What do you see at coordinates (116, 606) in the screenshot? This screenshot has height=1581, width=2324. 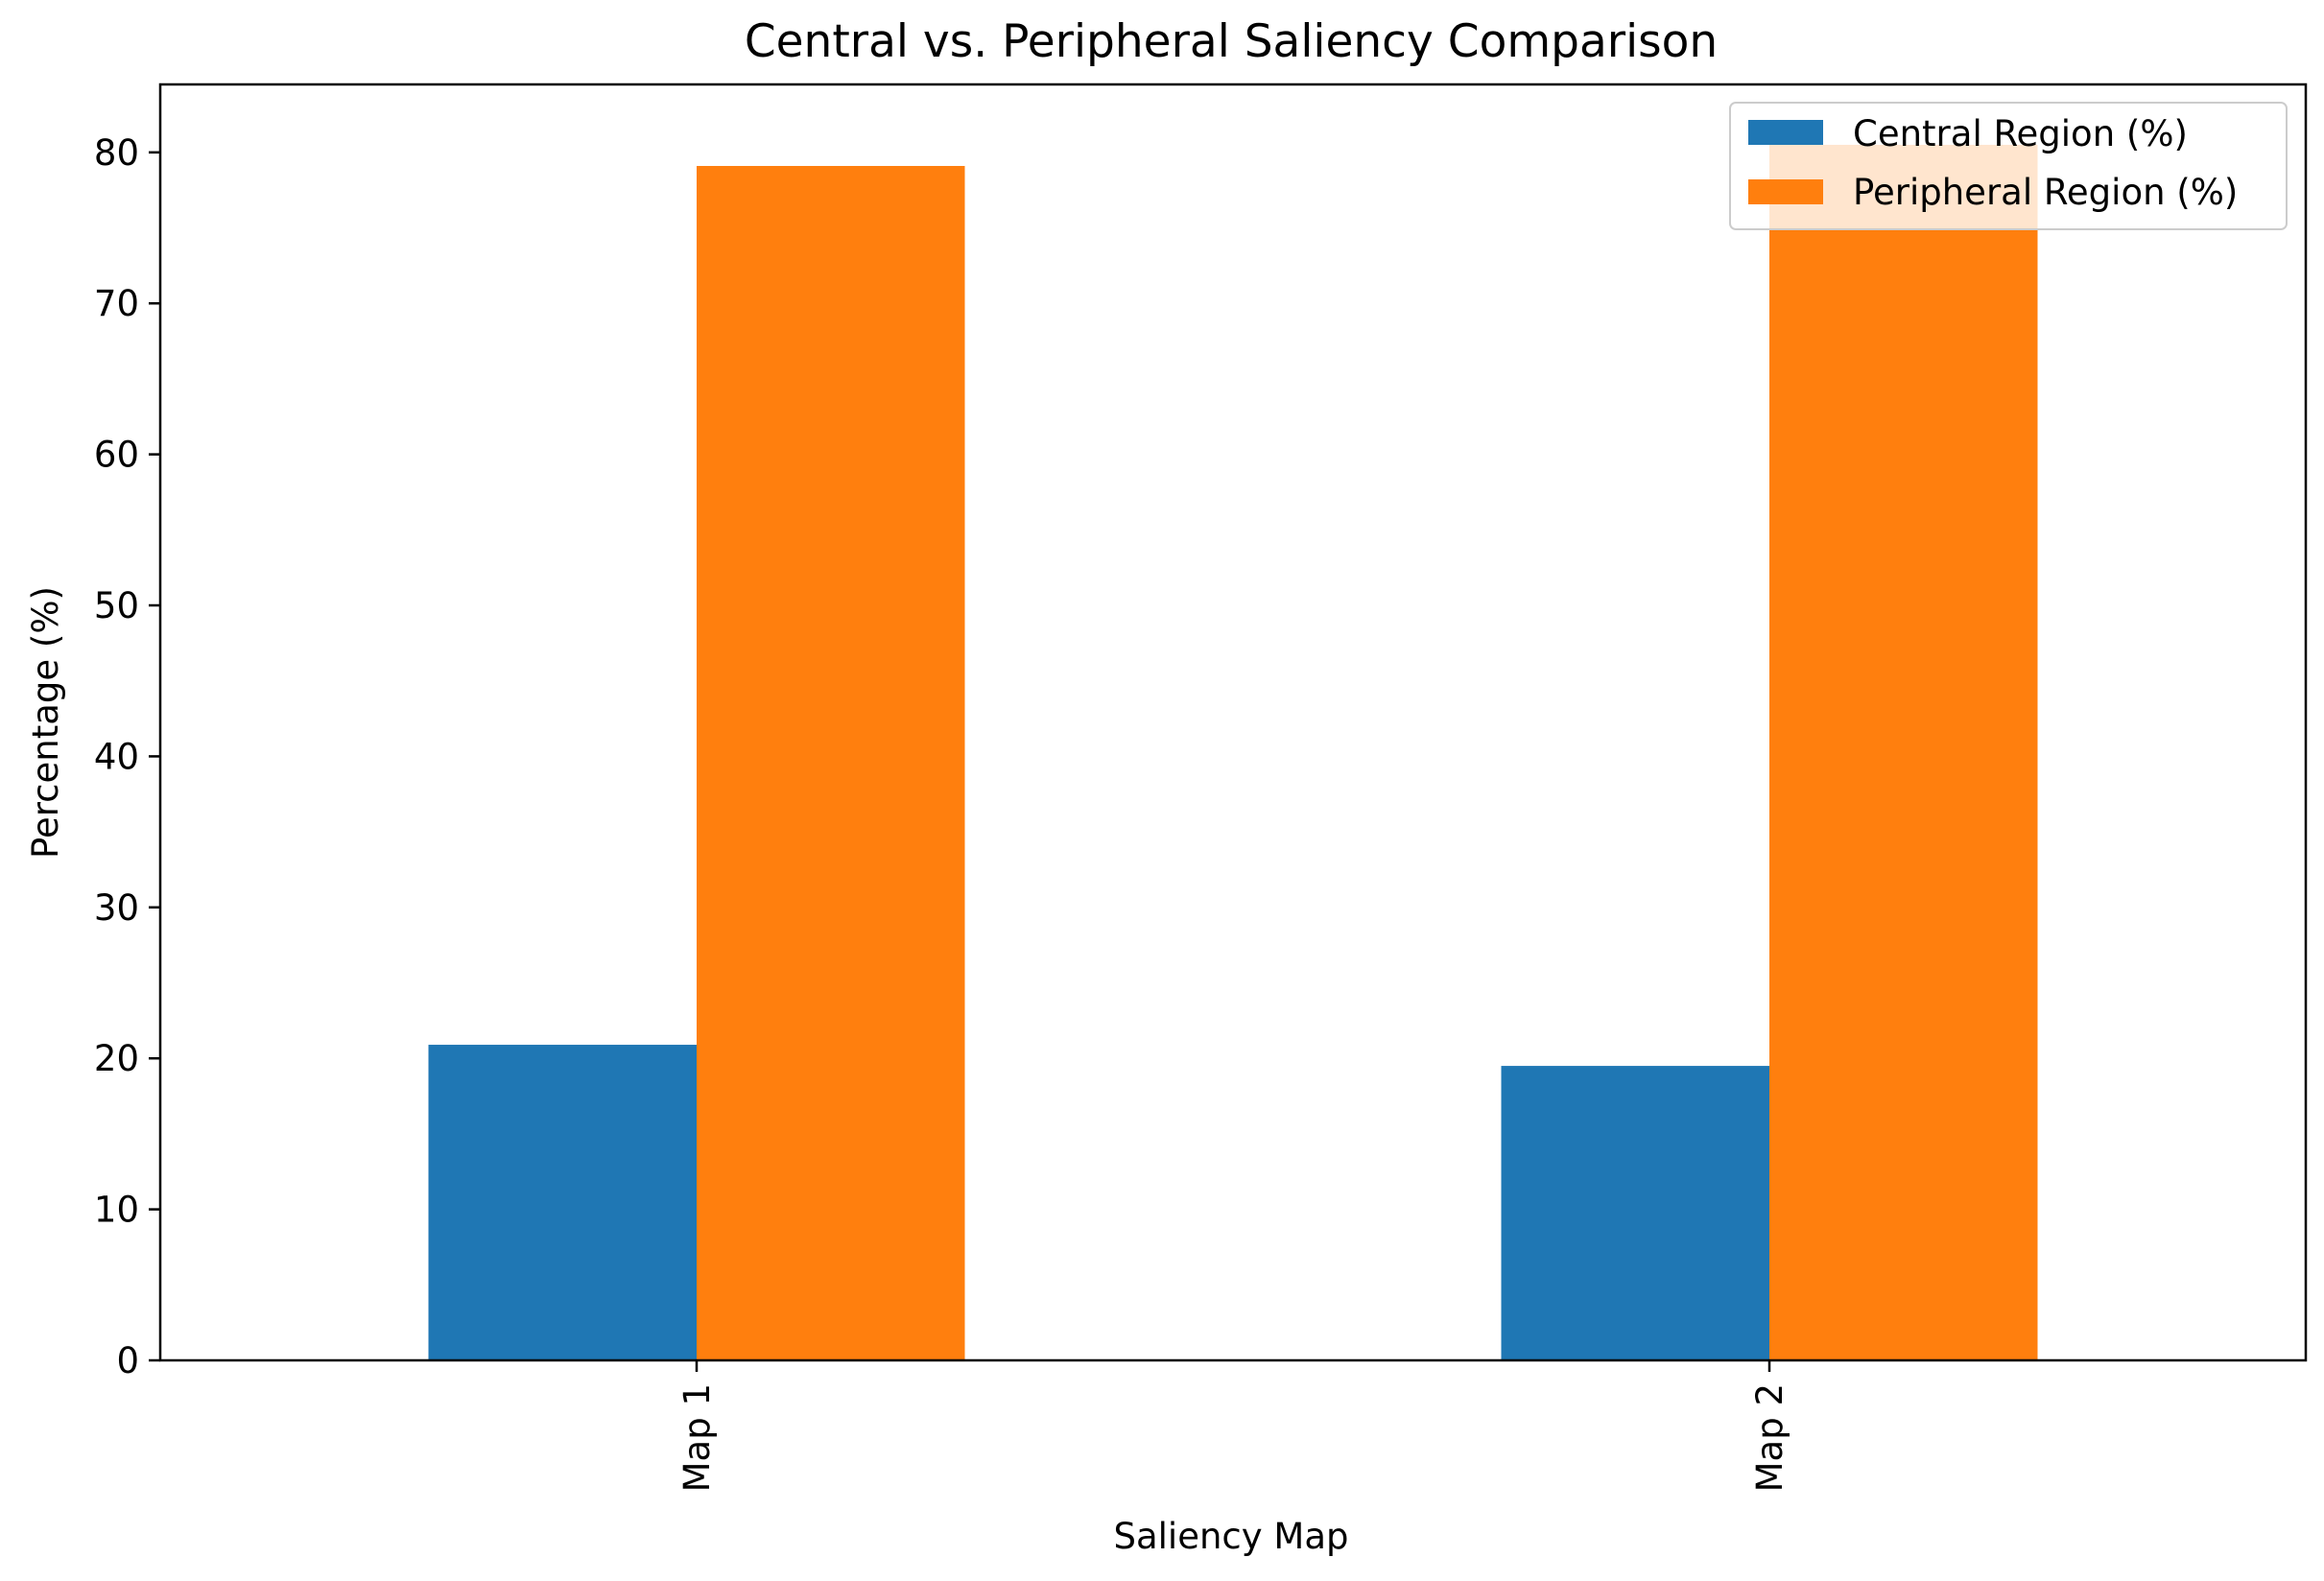 I see `y-tick-label: 50` at bounding box center [116, 606].